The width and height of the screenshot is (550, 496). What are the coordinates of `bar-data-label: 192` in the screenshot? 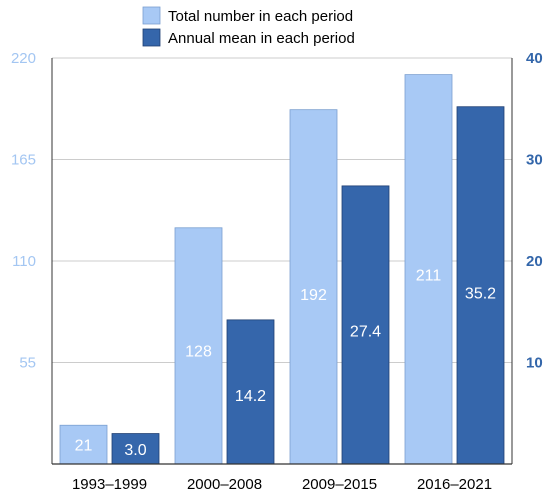 It's located at (313, 295).